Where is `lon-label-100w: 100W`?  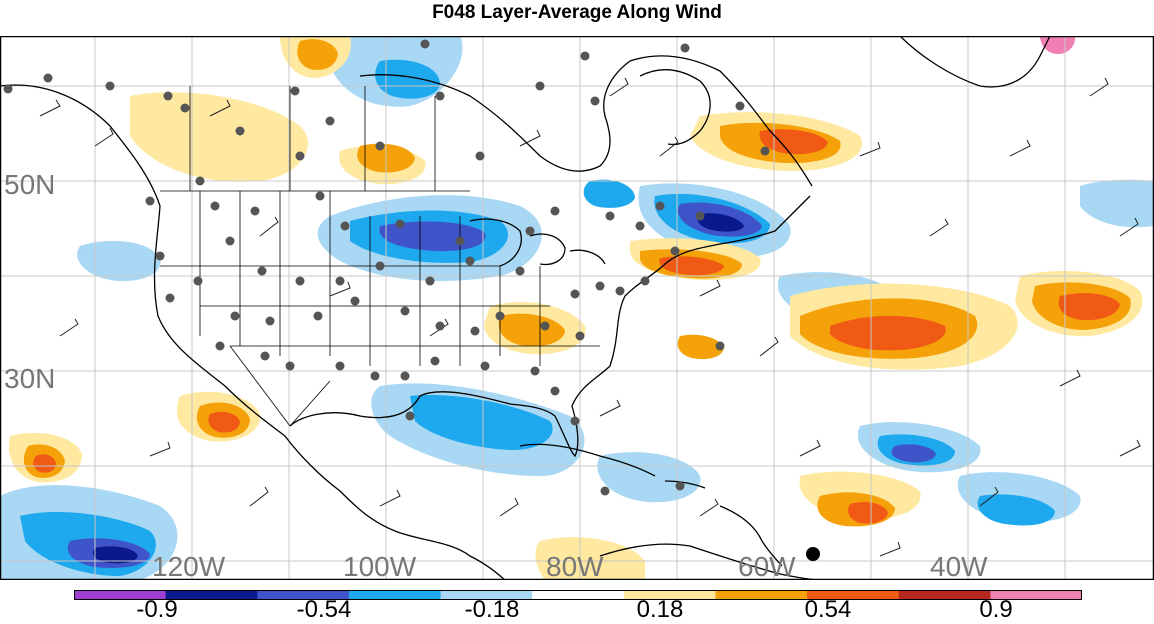
lon-label-100w: 100W is located at coordinates (380, 565).